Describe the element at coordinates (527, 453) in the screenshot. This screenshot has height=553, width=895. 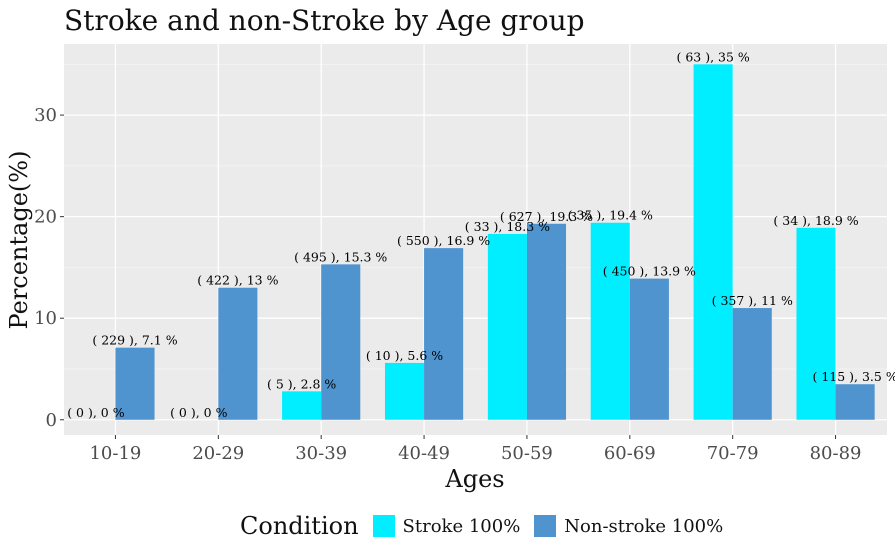
I see `x-tick-label: 50-59` at that location.